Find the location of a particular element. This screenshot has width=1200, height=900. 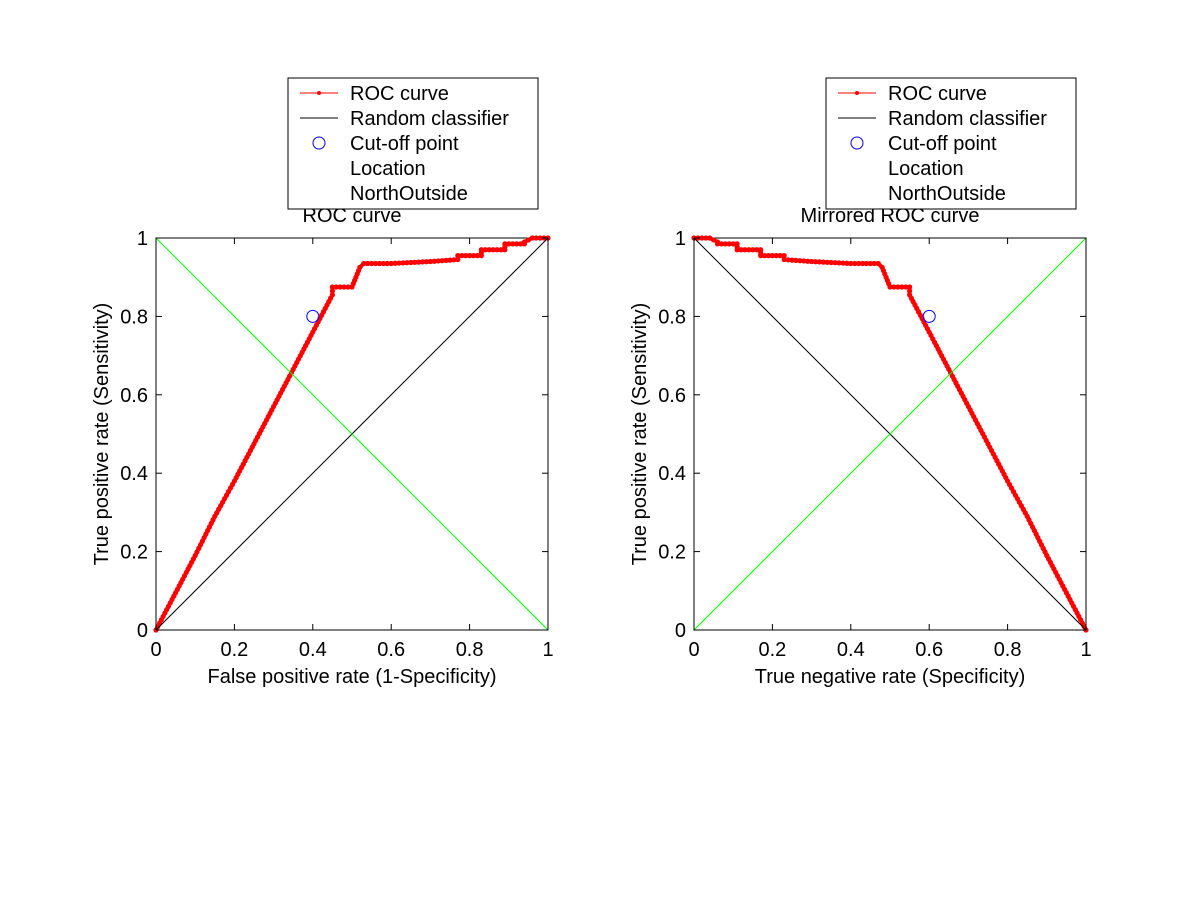

y-tick-label: 1 is located at coordinates (142, 239).